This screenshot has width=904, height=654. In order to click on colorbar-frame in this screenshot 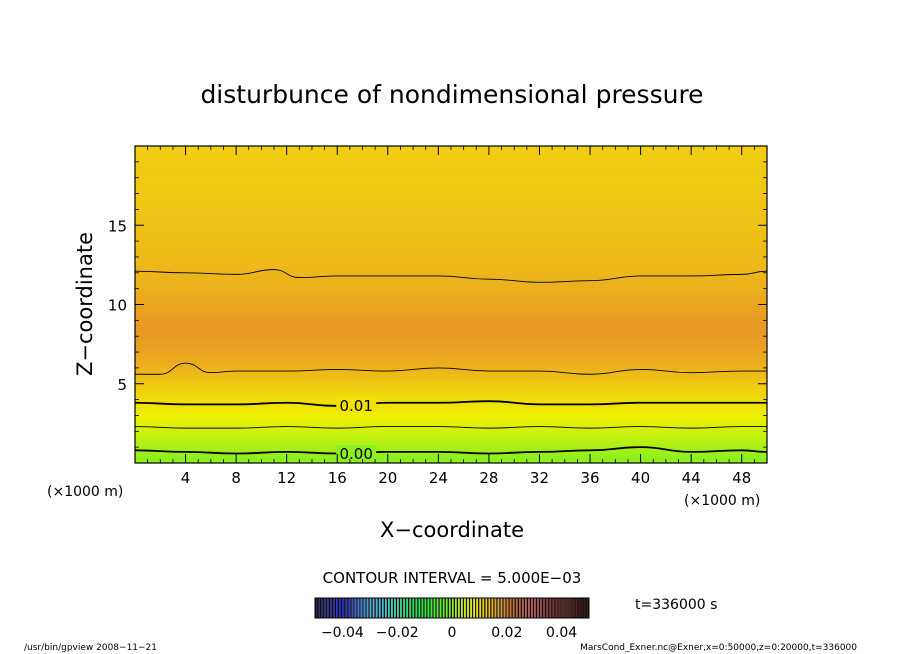, I will do `click(452, 608)`.